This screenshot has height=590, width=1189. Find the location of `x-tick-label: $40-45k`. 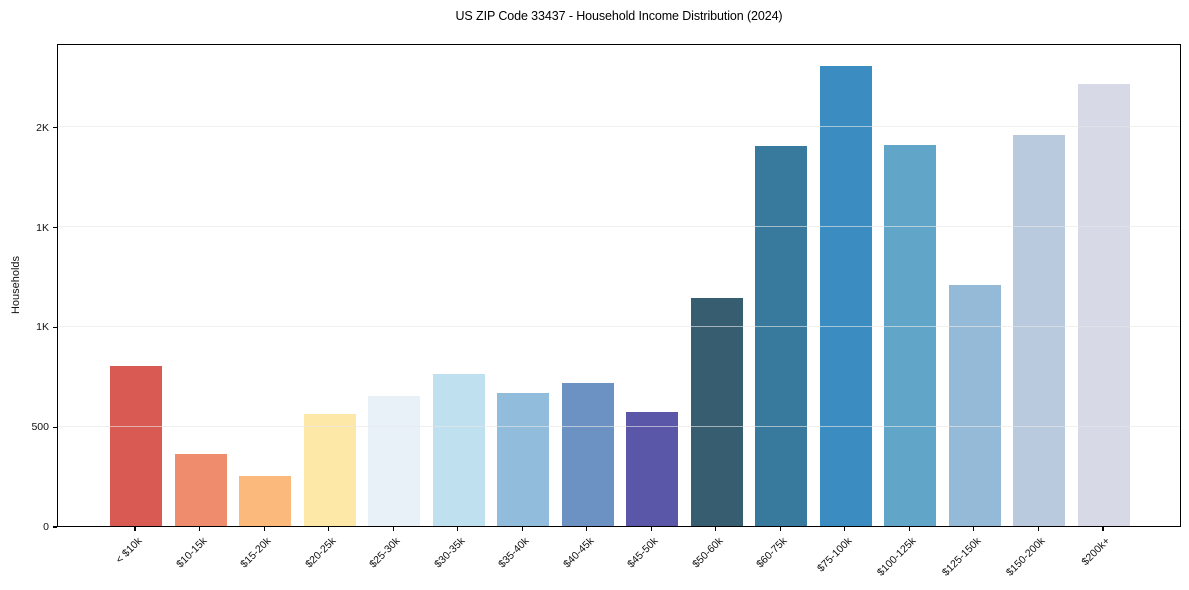

x-tick-label: $40-45k is located at coordinates (578, 553).